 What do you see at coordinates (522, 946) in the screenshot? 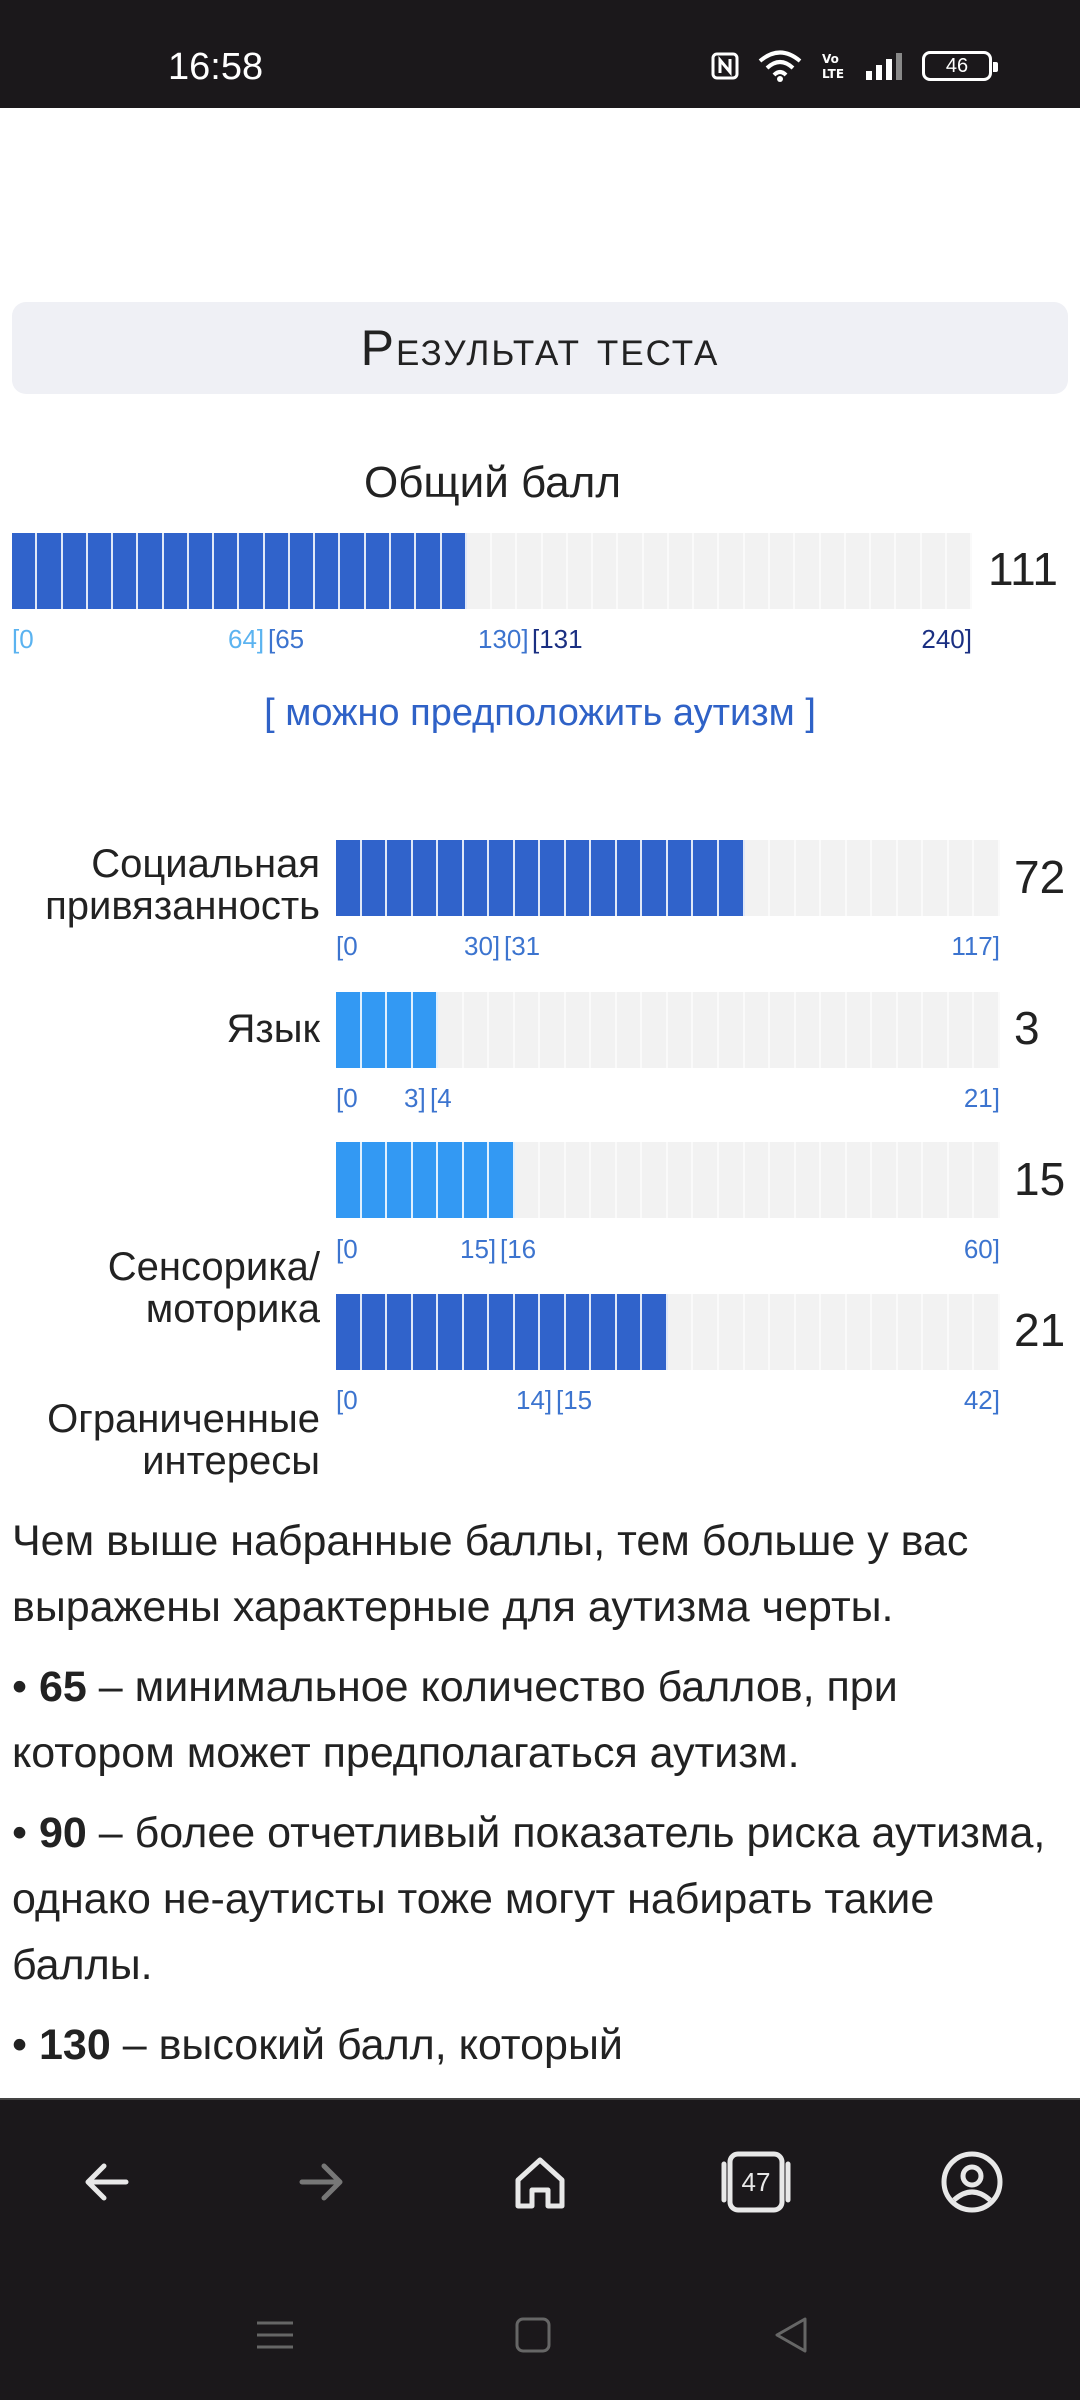
I see `scale-label: [31` at bounding box center [522, 946].